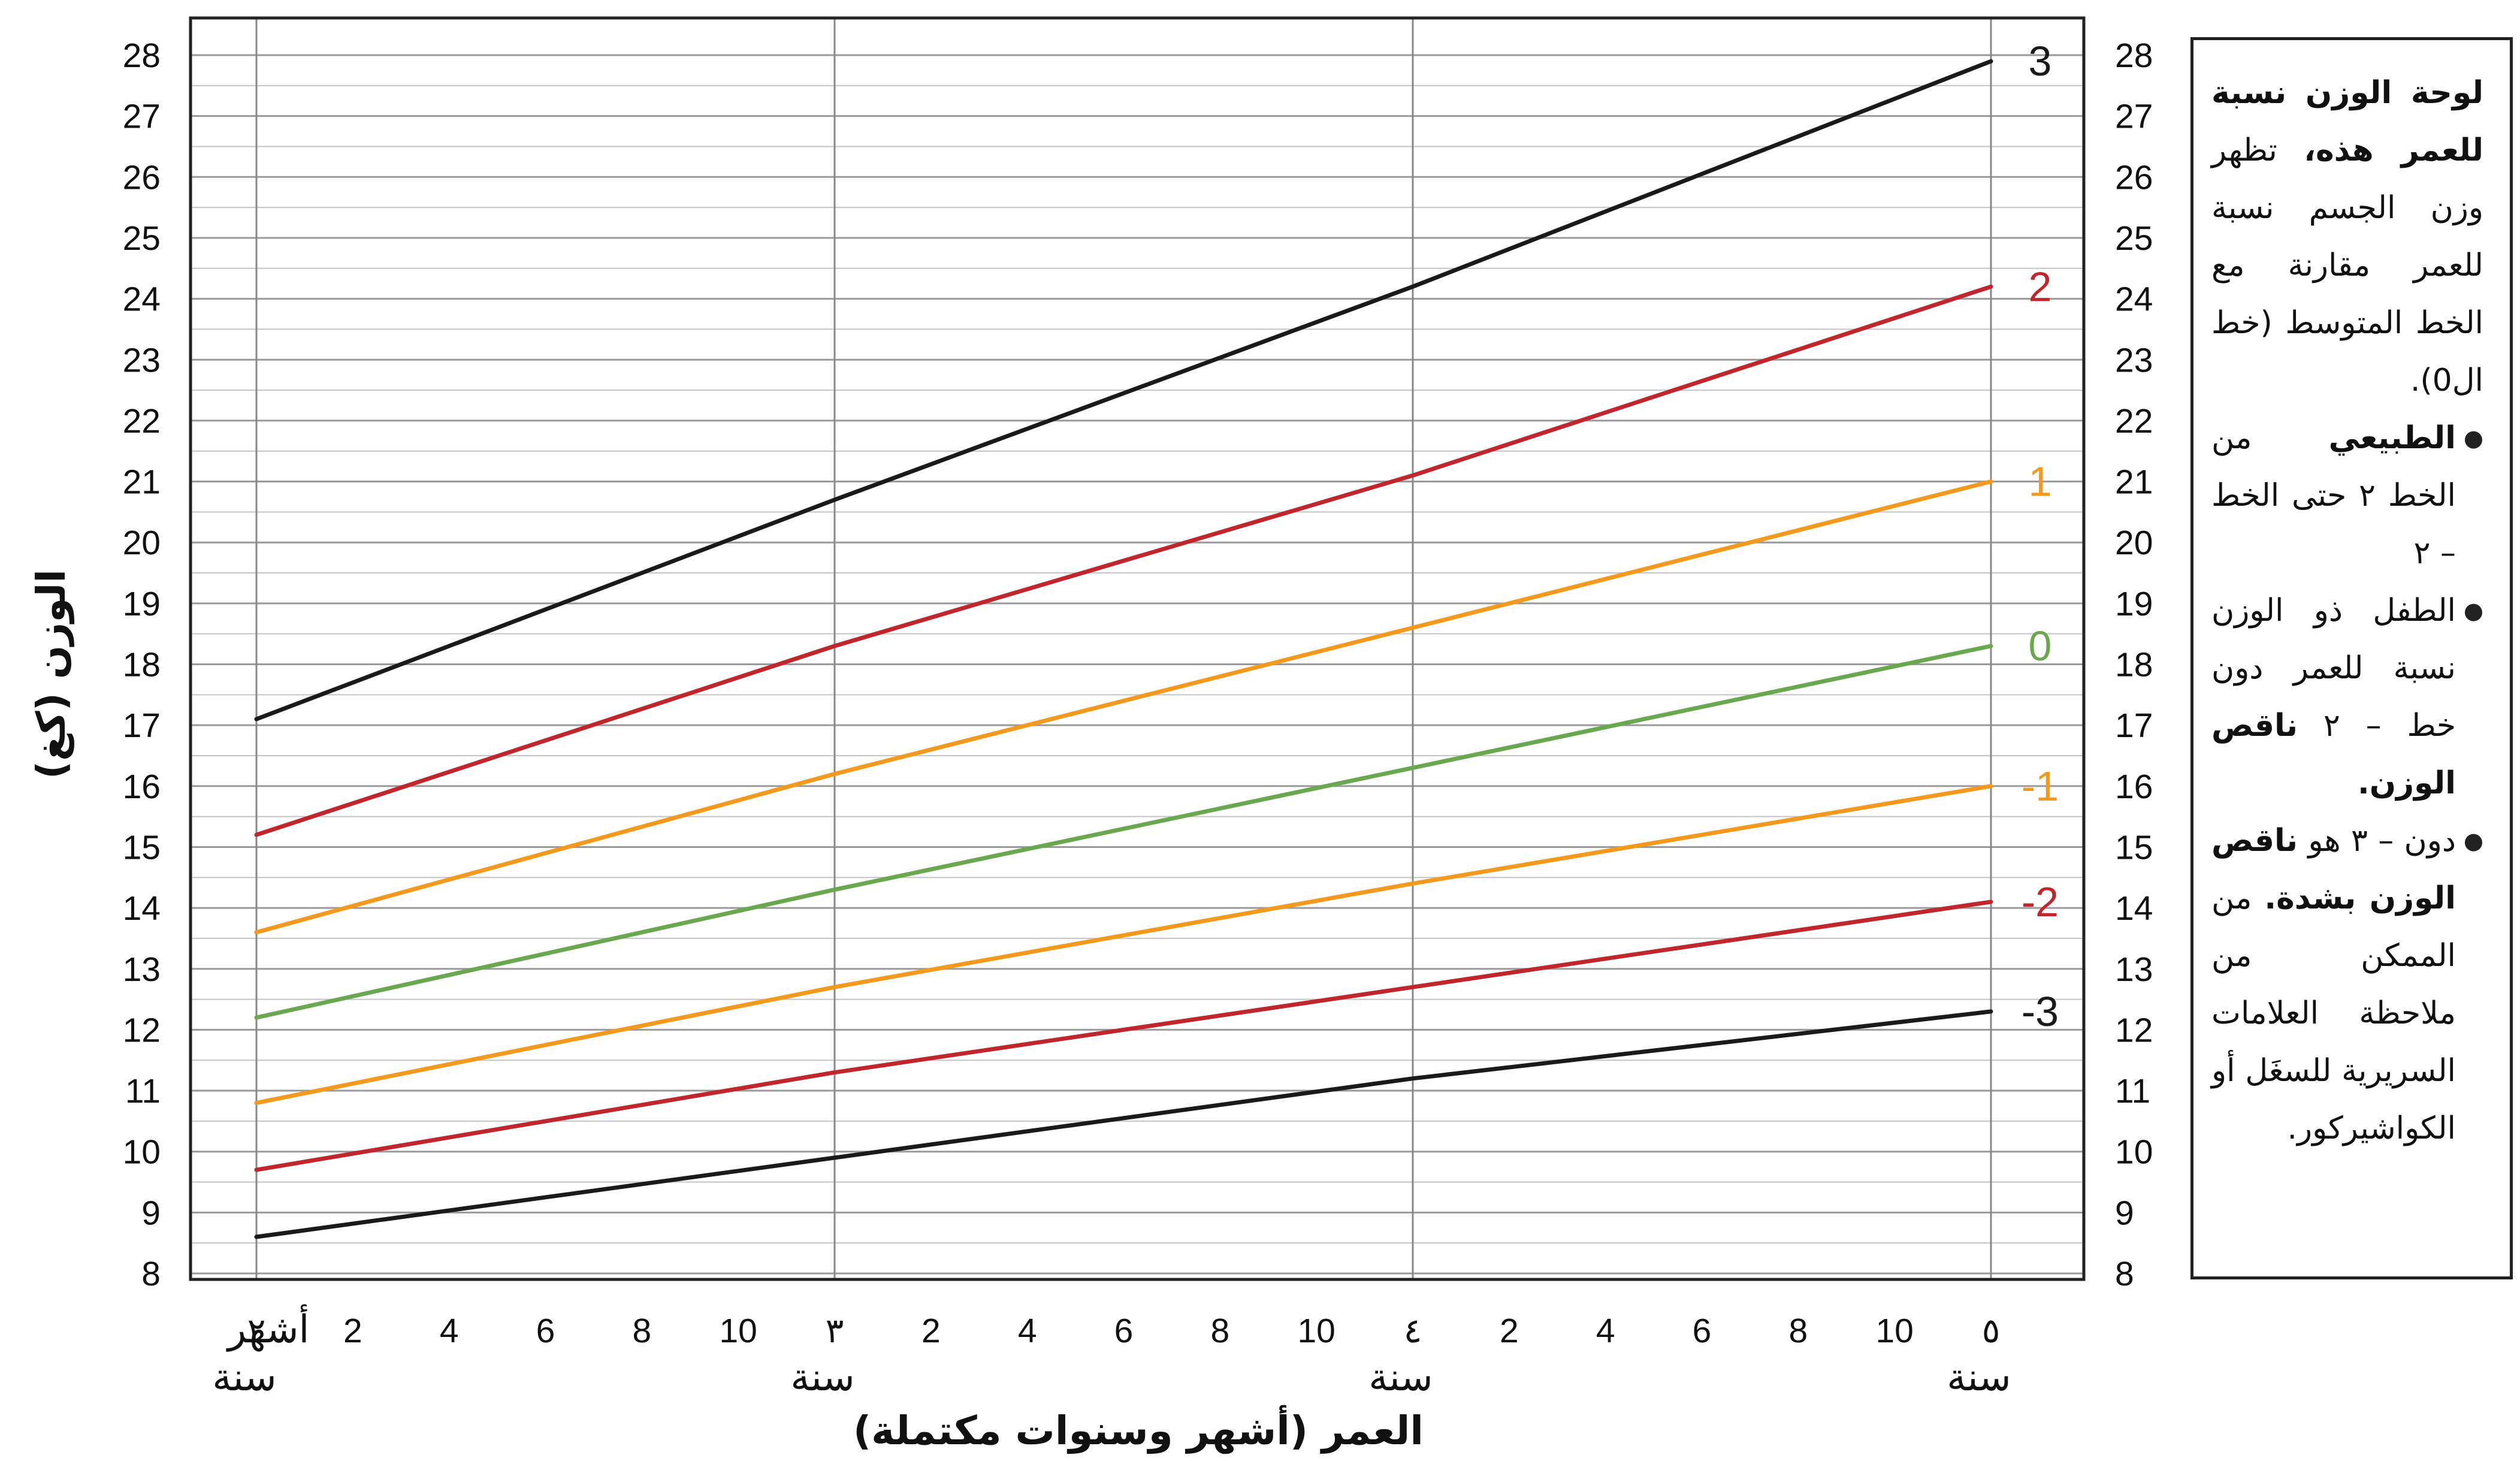 The width and height of the screenshot is (2520, 1461). I want to click on y-tick-label-right: 23, so click(2134, 360).